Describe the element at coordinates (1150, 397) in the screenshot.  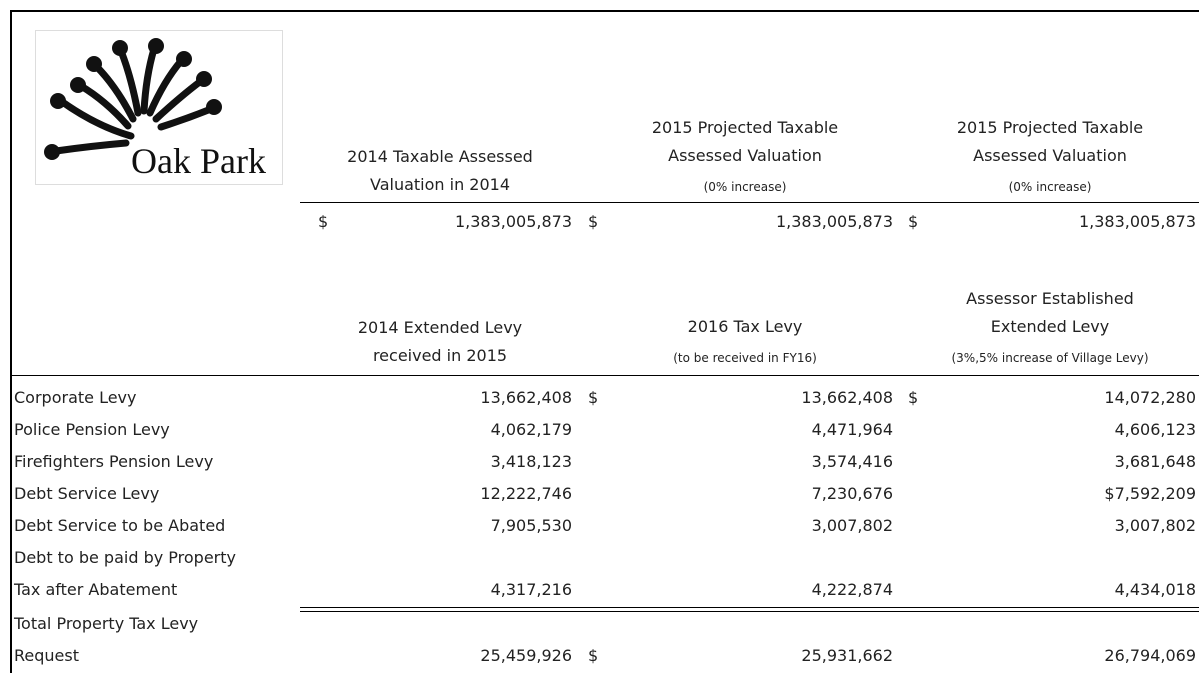
I see `amount: 14,072,280` at that location.